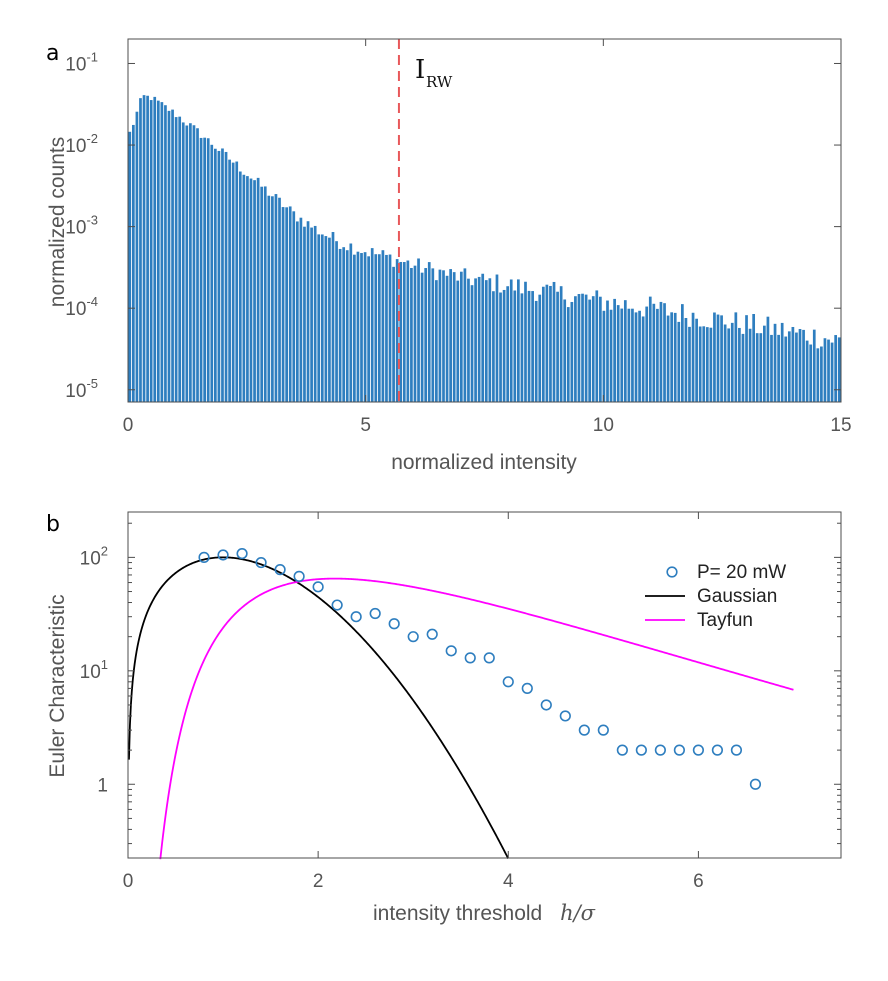  Describe the element at coordinates (365, 425) in the screenshot. I see `x-tick-label: 5` at that location.